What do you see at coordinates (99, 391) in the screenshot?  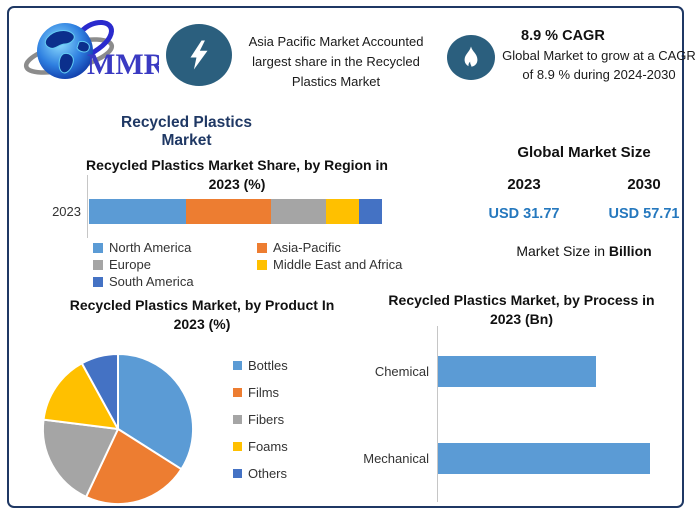 I see `pie-slice-others` at bounding box center [99, 391].